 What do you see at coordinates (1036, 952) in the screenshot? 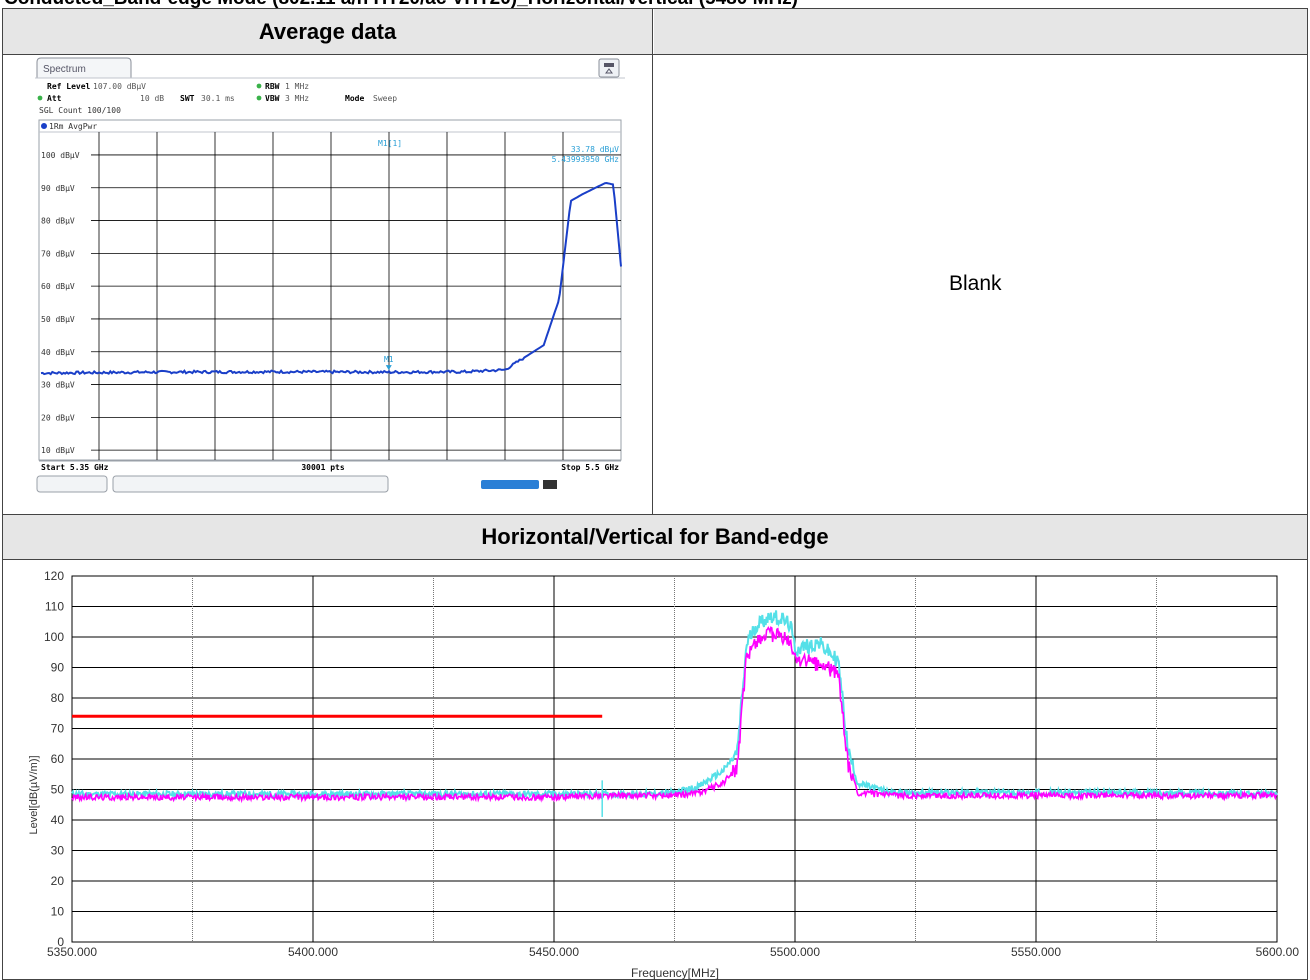
I see `x-tick: 5550.000` at bounding box center [1036, 952].